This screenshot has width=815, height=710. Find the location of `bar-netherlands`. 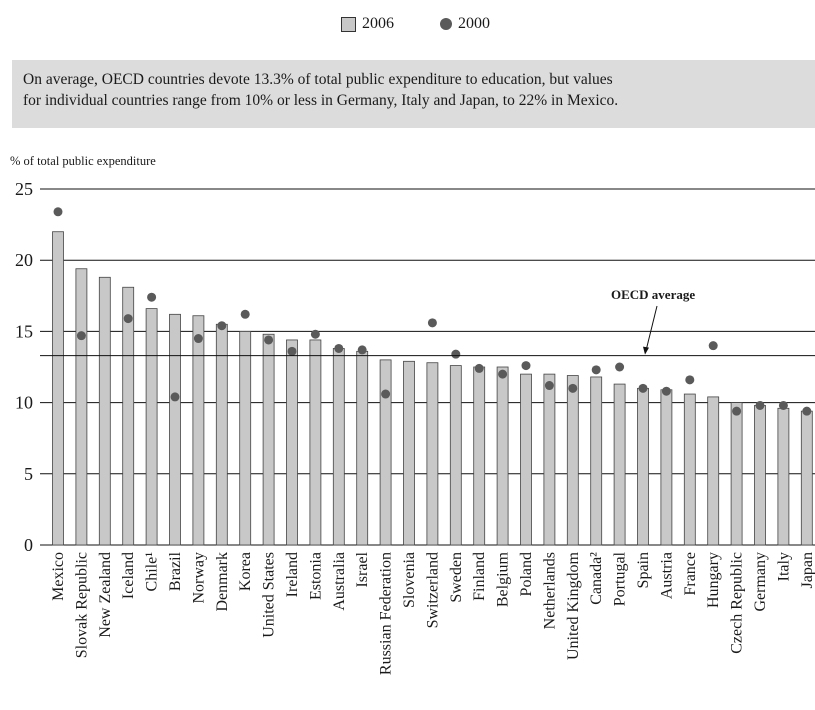

bar-netherlands is located at coordinates (549, 459).